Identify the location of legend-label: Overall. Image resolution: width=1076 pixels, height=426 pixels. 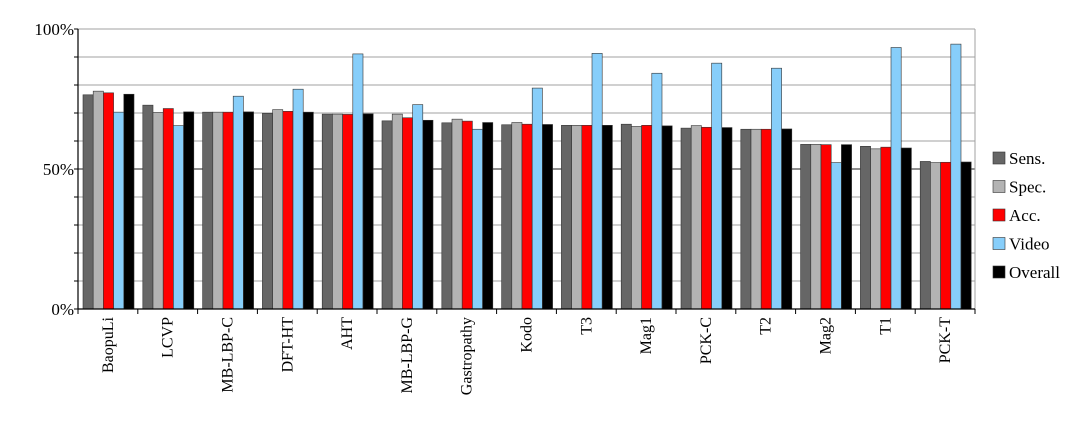
(1034, 272).